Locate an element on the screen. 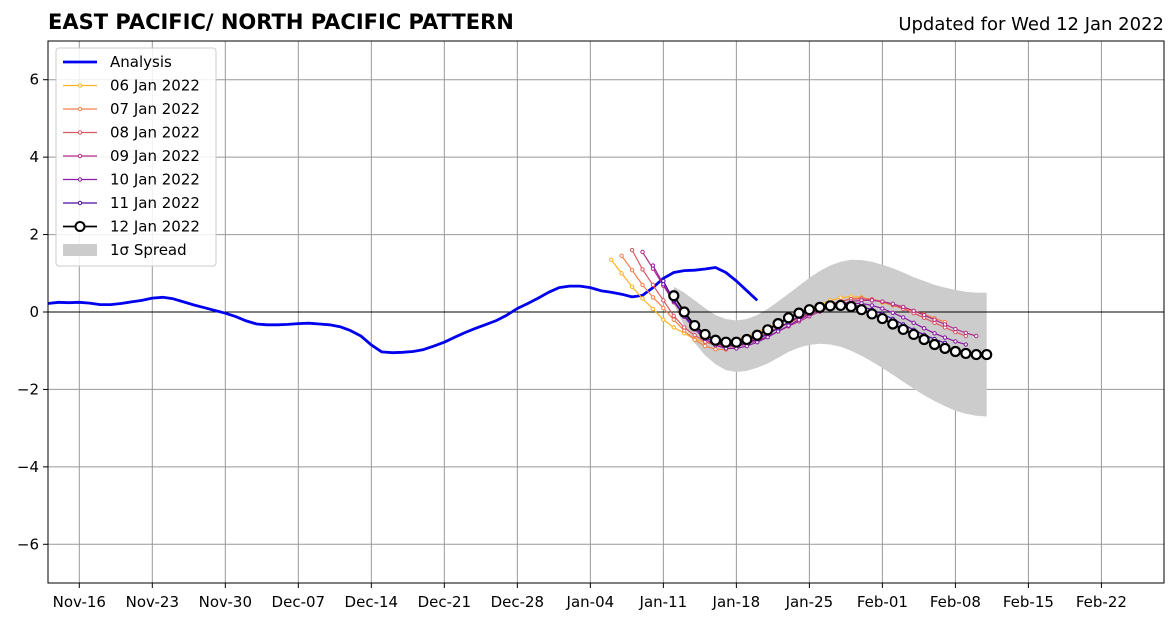  x-tick-label: Feb-15 is located at coordinates (1028, 602).